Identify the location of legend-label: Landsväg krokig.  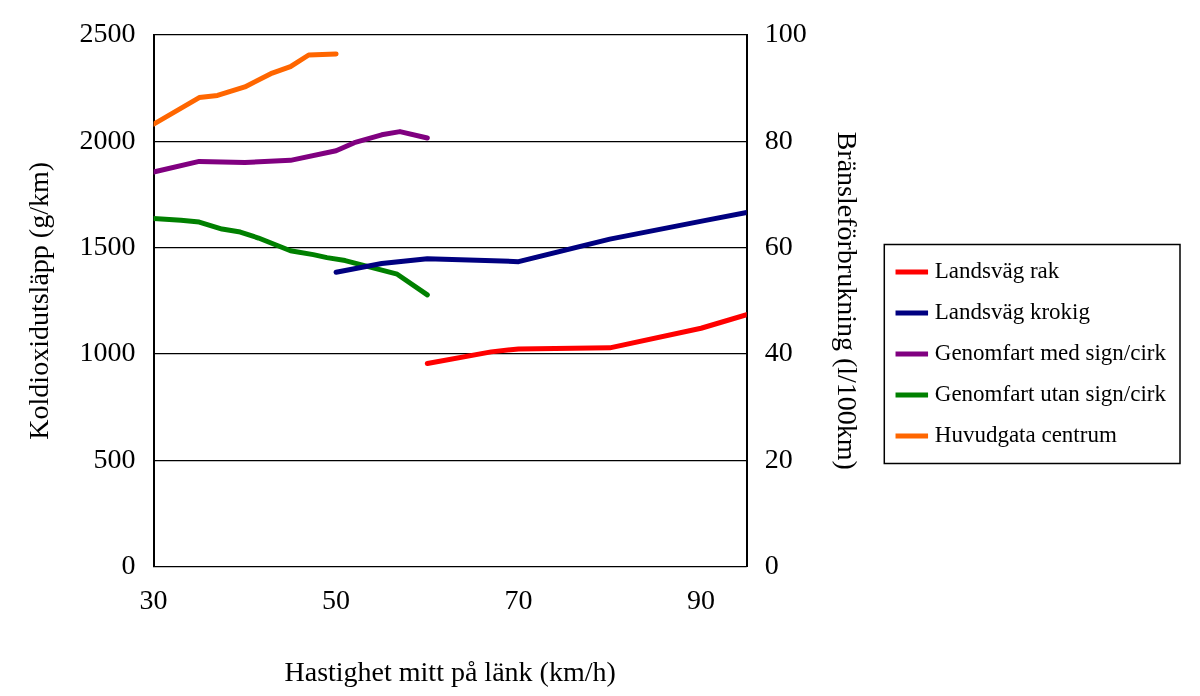
(1012, 312).